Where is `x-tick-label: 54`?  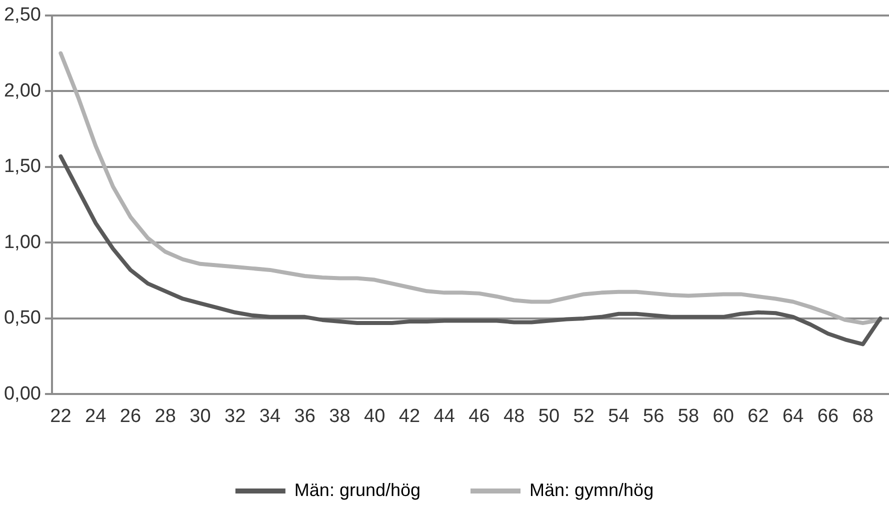 x-tick-label: 54 is located at coordinates (619, 416).